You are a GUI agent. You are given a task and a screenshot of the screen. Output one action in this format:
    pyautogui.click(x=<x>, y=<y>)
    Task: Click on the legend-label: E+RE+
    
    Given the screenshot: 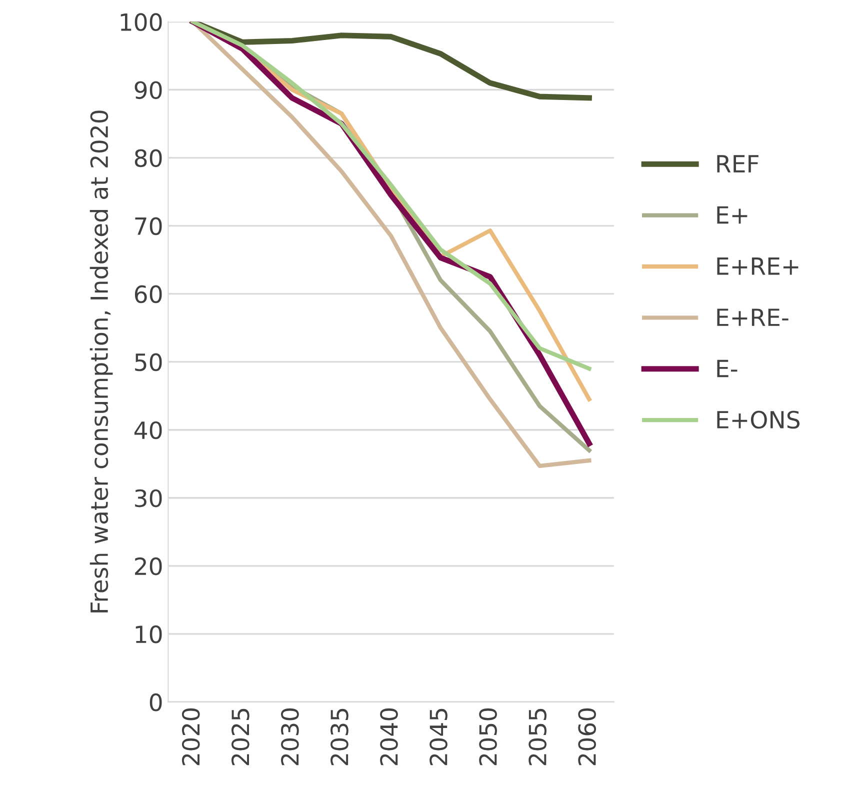 What is the action you would take?
    pyautogui.click(x=757, y=266)
    